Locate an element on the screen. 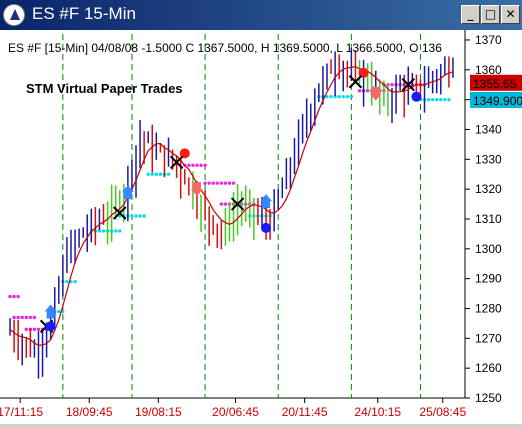 The height and width of the screenshot is (428, 522). price-tick-label: 1330 is located at coordinates (488, 159).